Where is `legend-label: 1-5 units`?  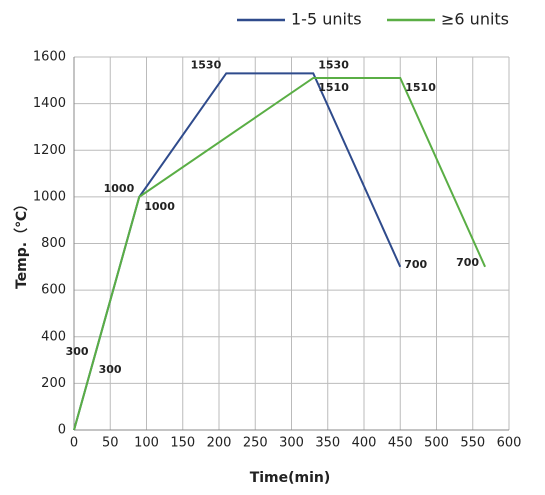
legend-label: 1-5 units is located at coordinates (326, 19).